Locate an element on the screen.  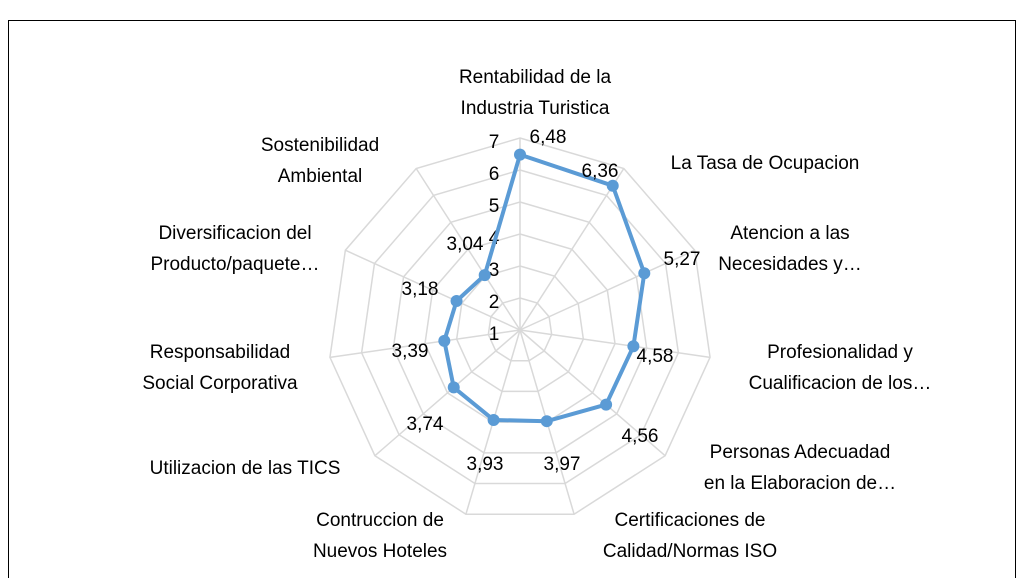
value-label: 3,39 is located at coordinates (410, 351).